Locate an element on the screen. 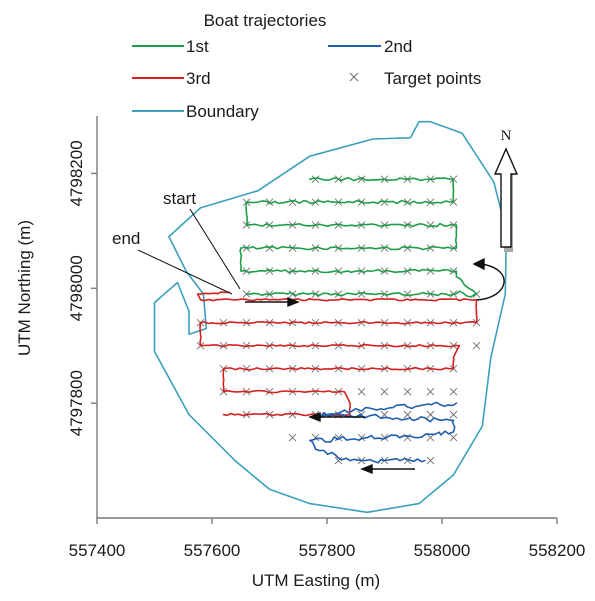  y-tick-label: 4798200 is located at coordinates (76, 173).